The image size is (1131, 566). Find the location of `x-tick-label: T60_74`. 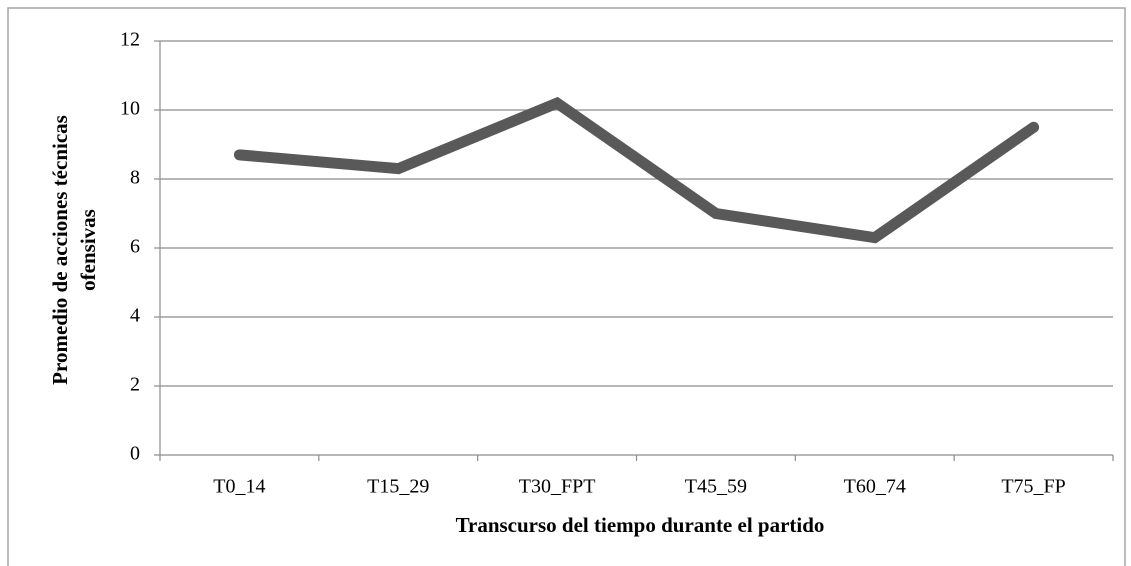

x-tick-label: T60_74 is located at coordinates (875, 487).